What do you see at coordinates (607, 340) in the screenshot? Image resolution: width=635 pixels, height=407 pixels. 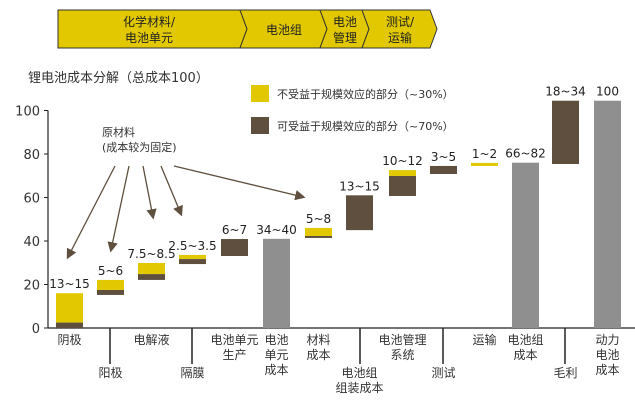 I see `category-label: 动力` at bounding box center [607, 340].